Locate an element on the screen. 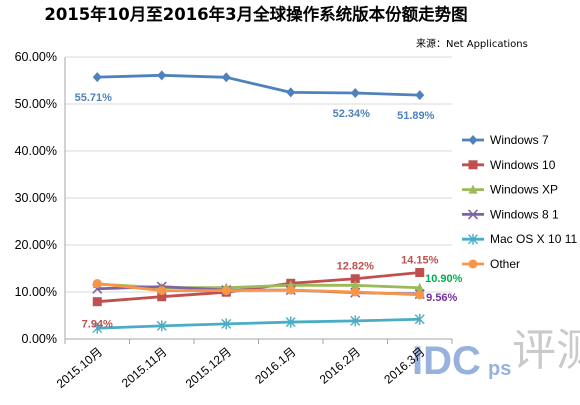 This screenshot has width=580, height=405. watermark: IDC ps 评测 is located at coordinates (496, 354).